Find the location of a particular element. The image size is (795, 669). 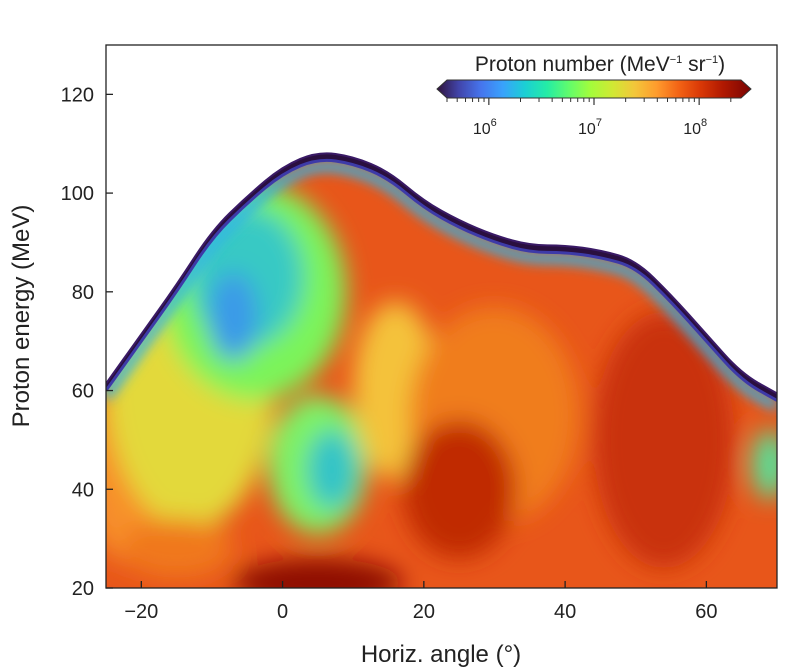

y-tick-label: 60 is located at coordinates (83, 392).